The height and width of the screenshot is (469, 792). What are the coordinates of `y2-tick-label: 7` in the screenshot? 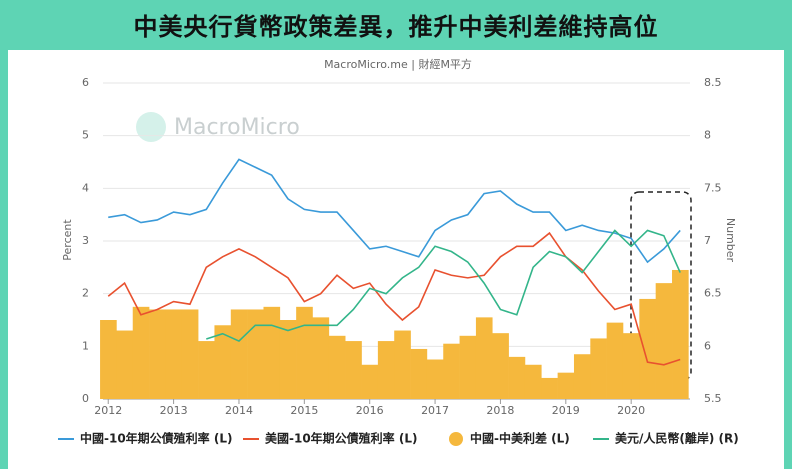 It's located at (707, 240).